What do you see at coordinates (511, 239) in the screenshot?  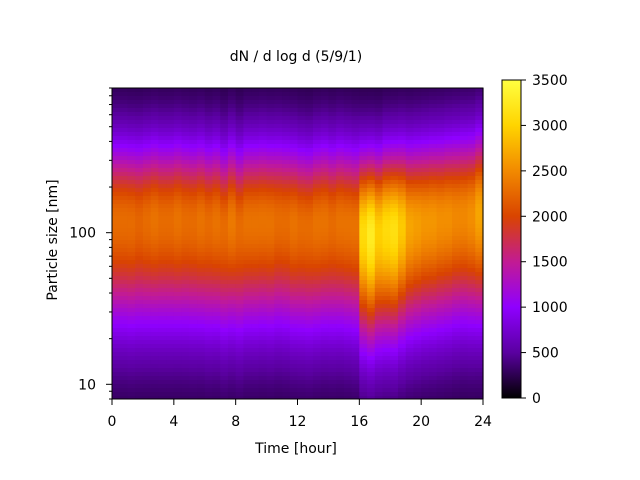 I see `colorbar-frame` at bounding box center [511, 239].